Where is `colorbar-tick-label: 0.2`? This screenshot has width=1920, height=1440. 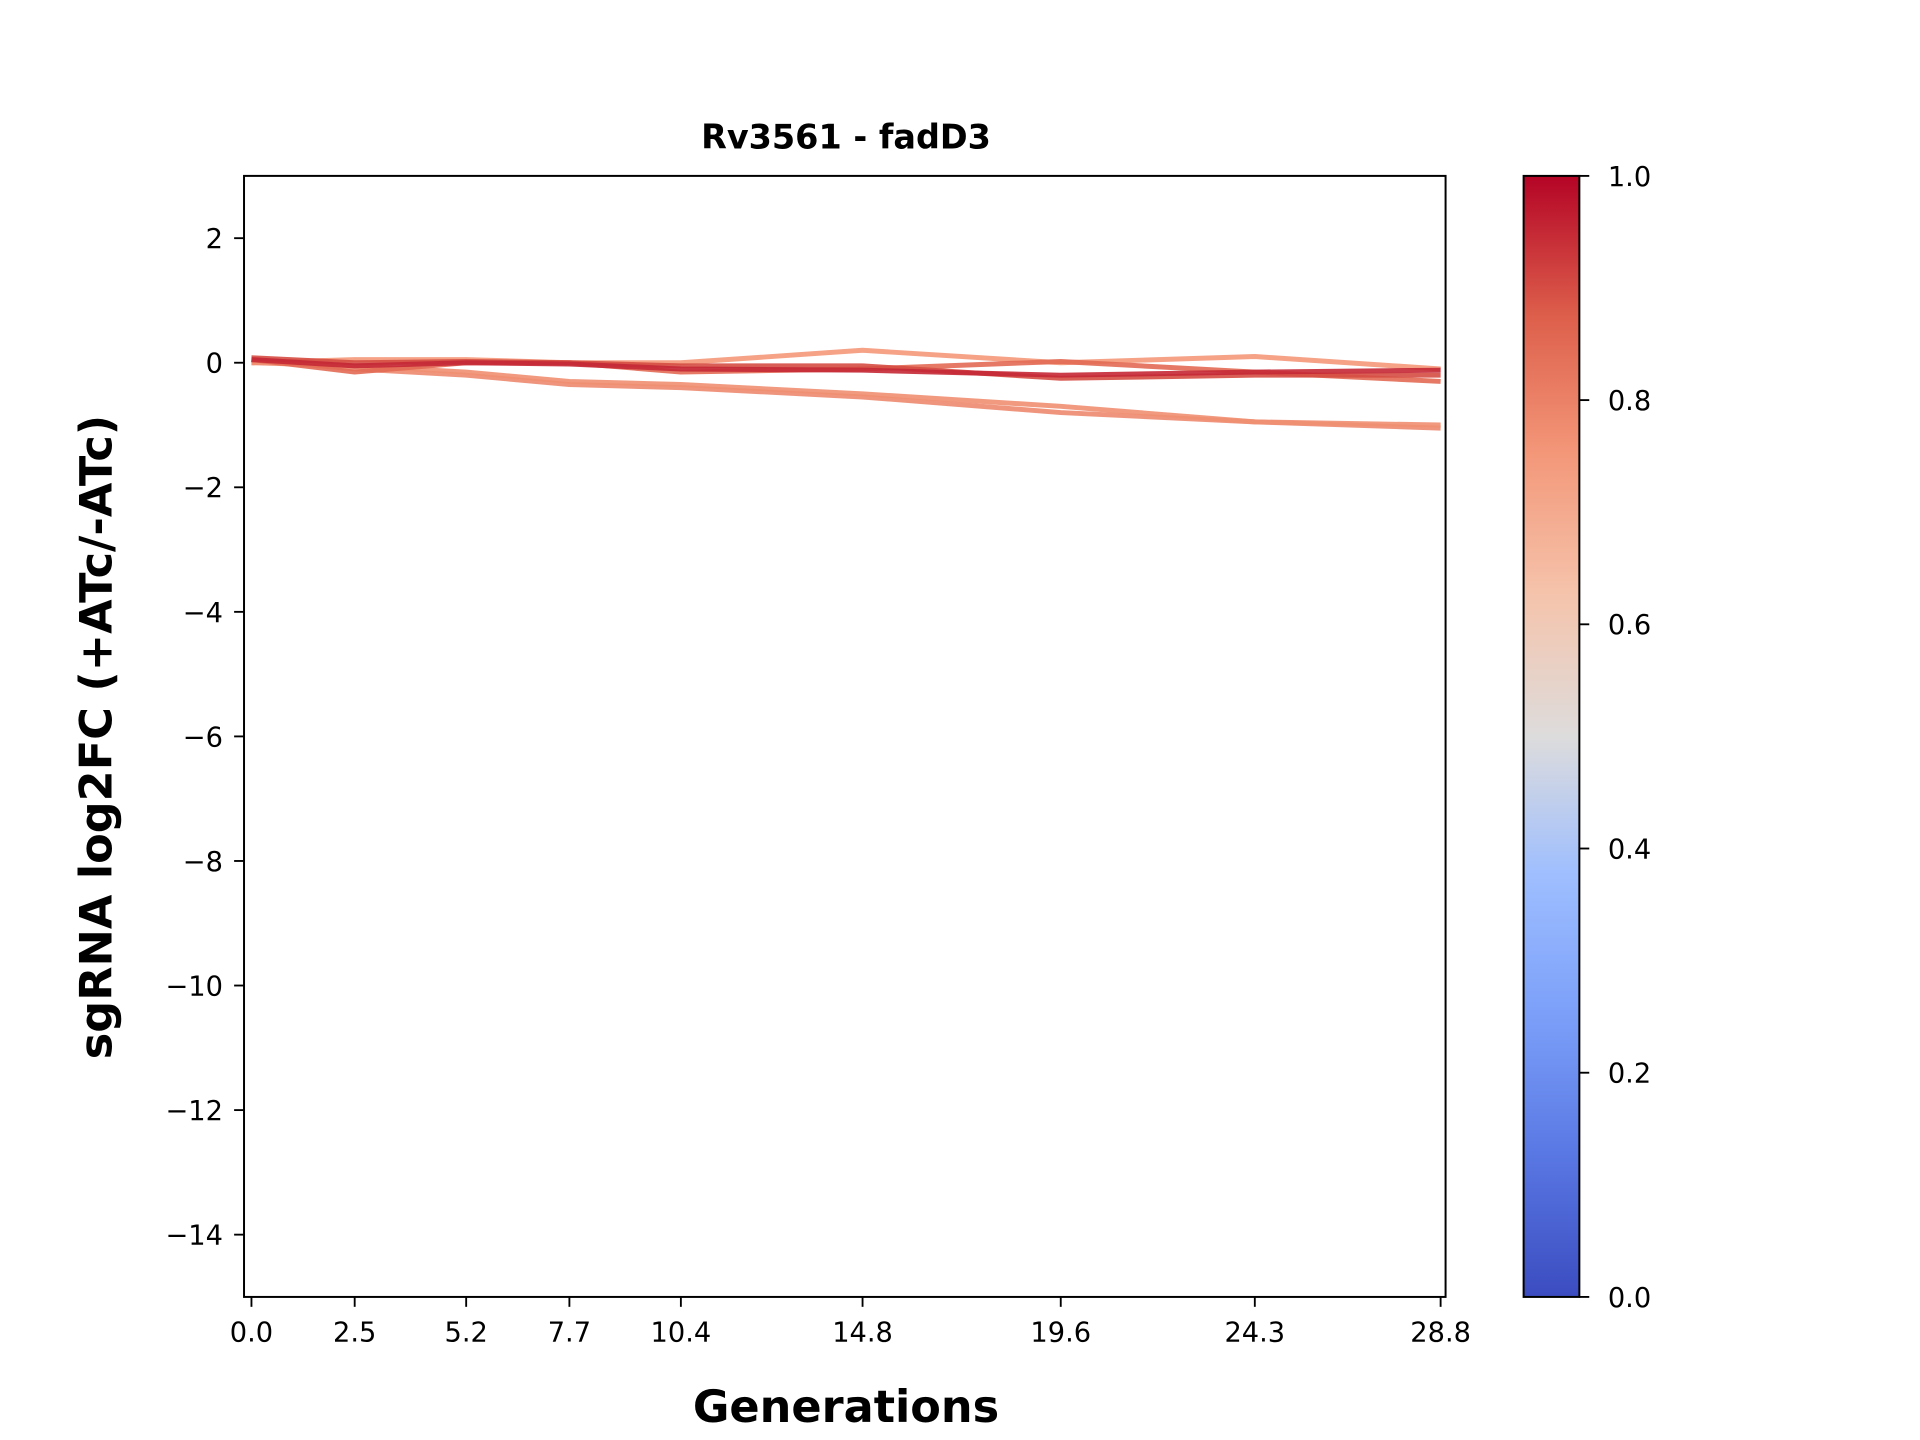 colorbar-tick-label: 0.2 is located at coordinates (1629, 1074).